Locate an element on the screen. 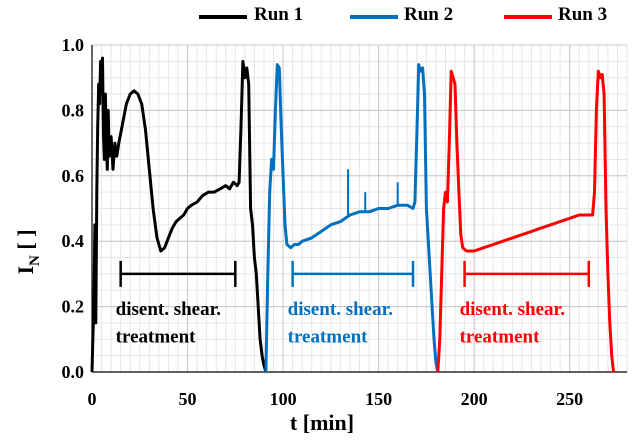 This screenshot has height=445, width=638. y-tick-label: 1.0 is located at coordinates (73, 45).